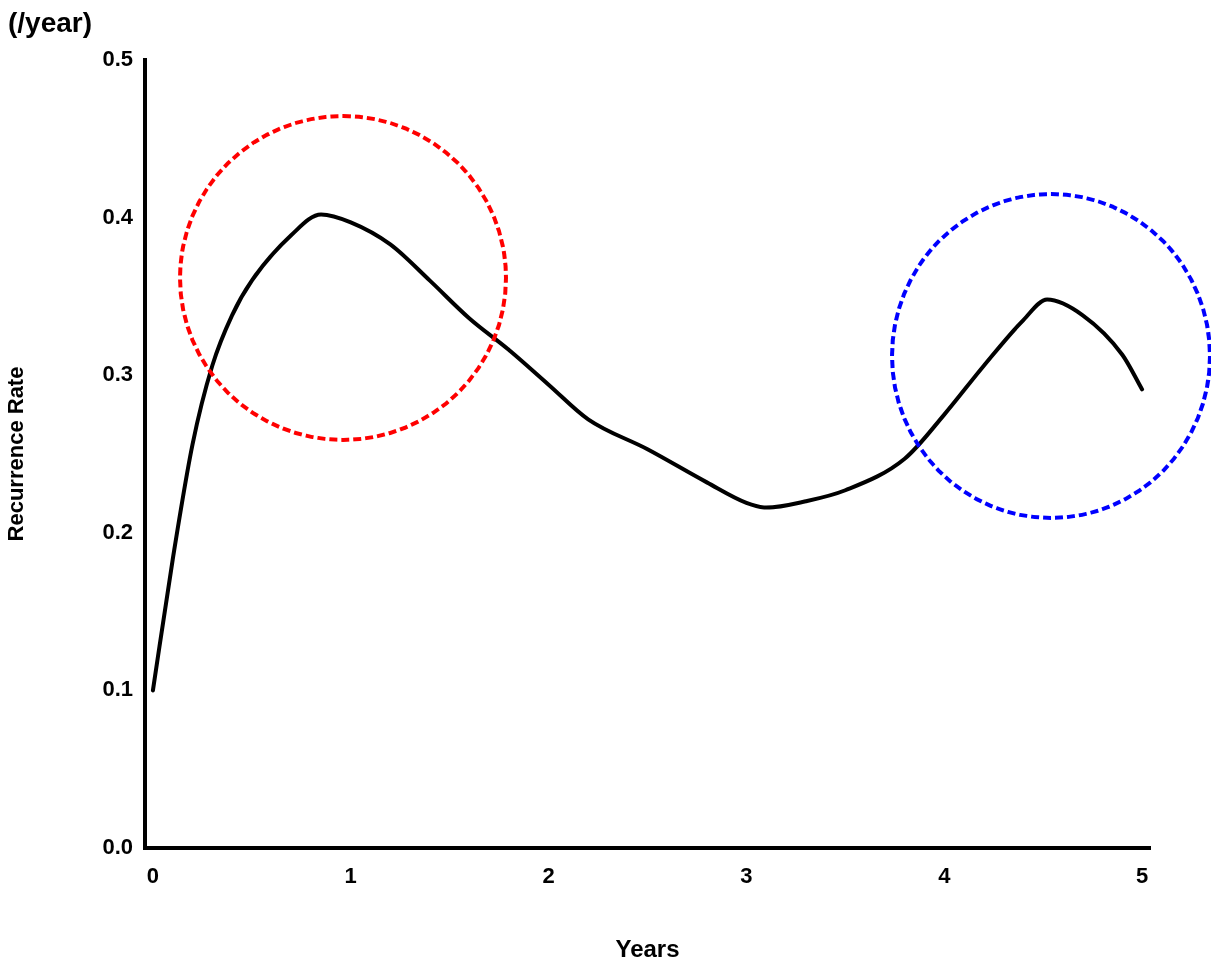 The width and height of the screenshot is (1211, 969). What do you see at coordinates (117, 59) in the screenshot?
I see `y-tick-label: 0.5` at bounding box center [117, 59].